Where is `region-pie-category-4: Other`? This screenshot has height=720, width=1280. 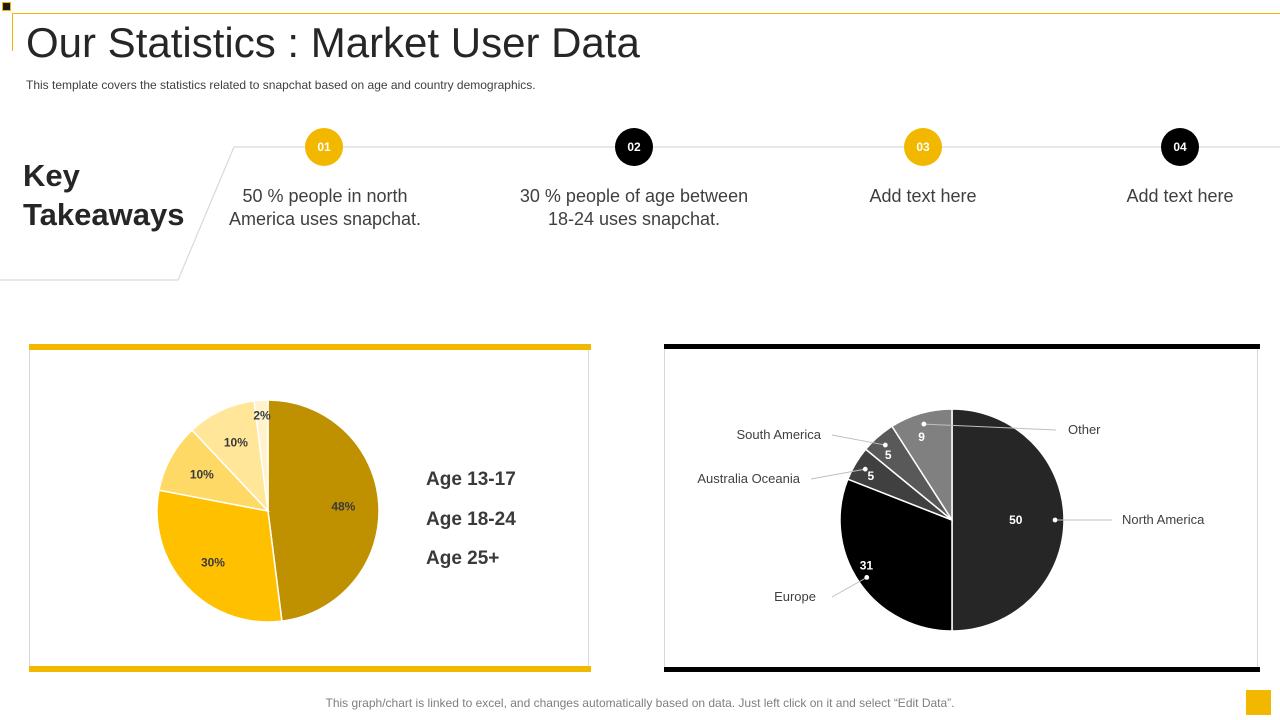 region-pie-category-4: Other is located at coordinates (1084, 429).